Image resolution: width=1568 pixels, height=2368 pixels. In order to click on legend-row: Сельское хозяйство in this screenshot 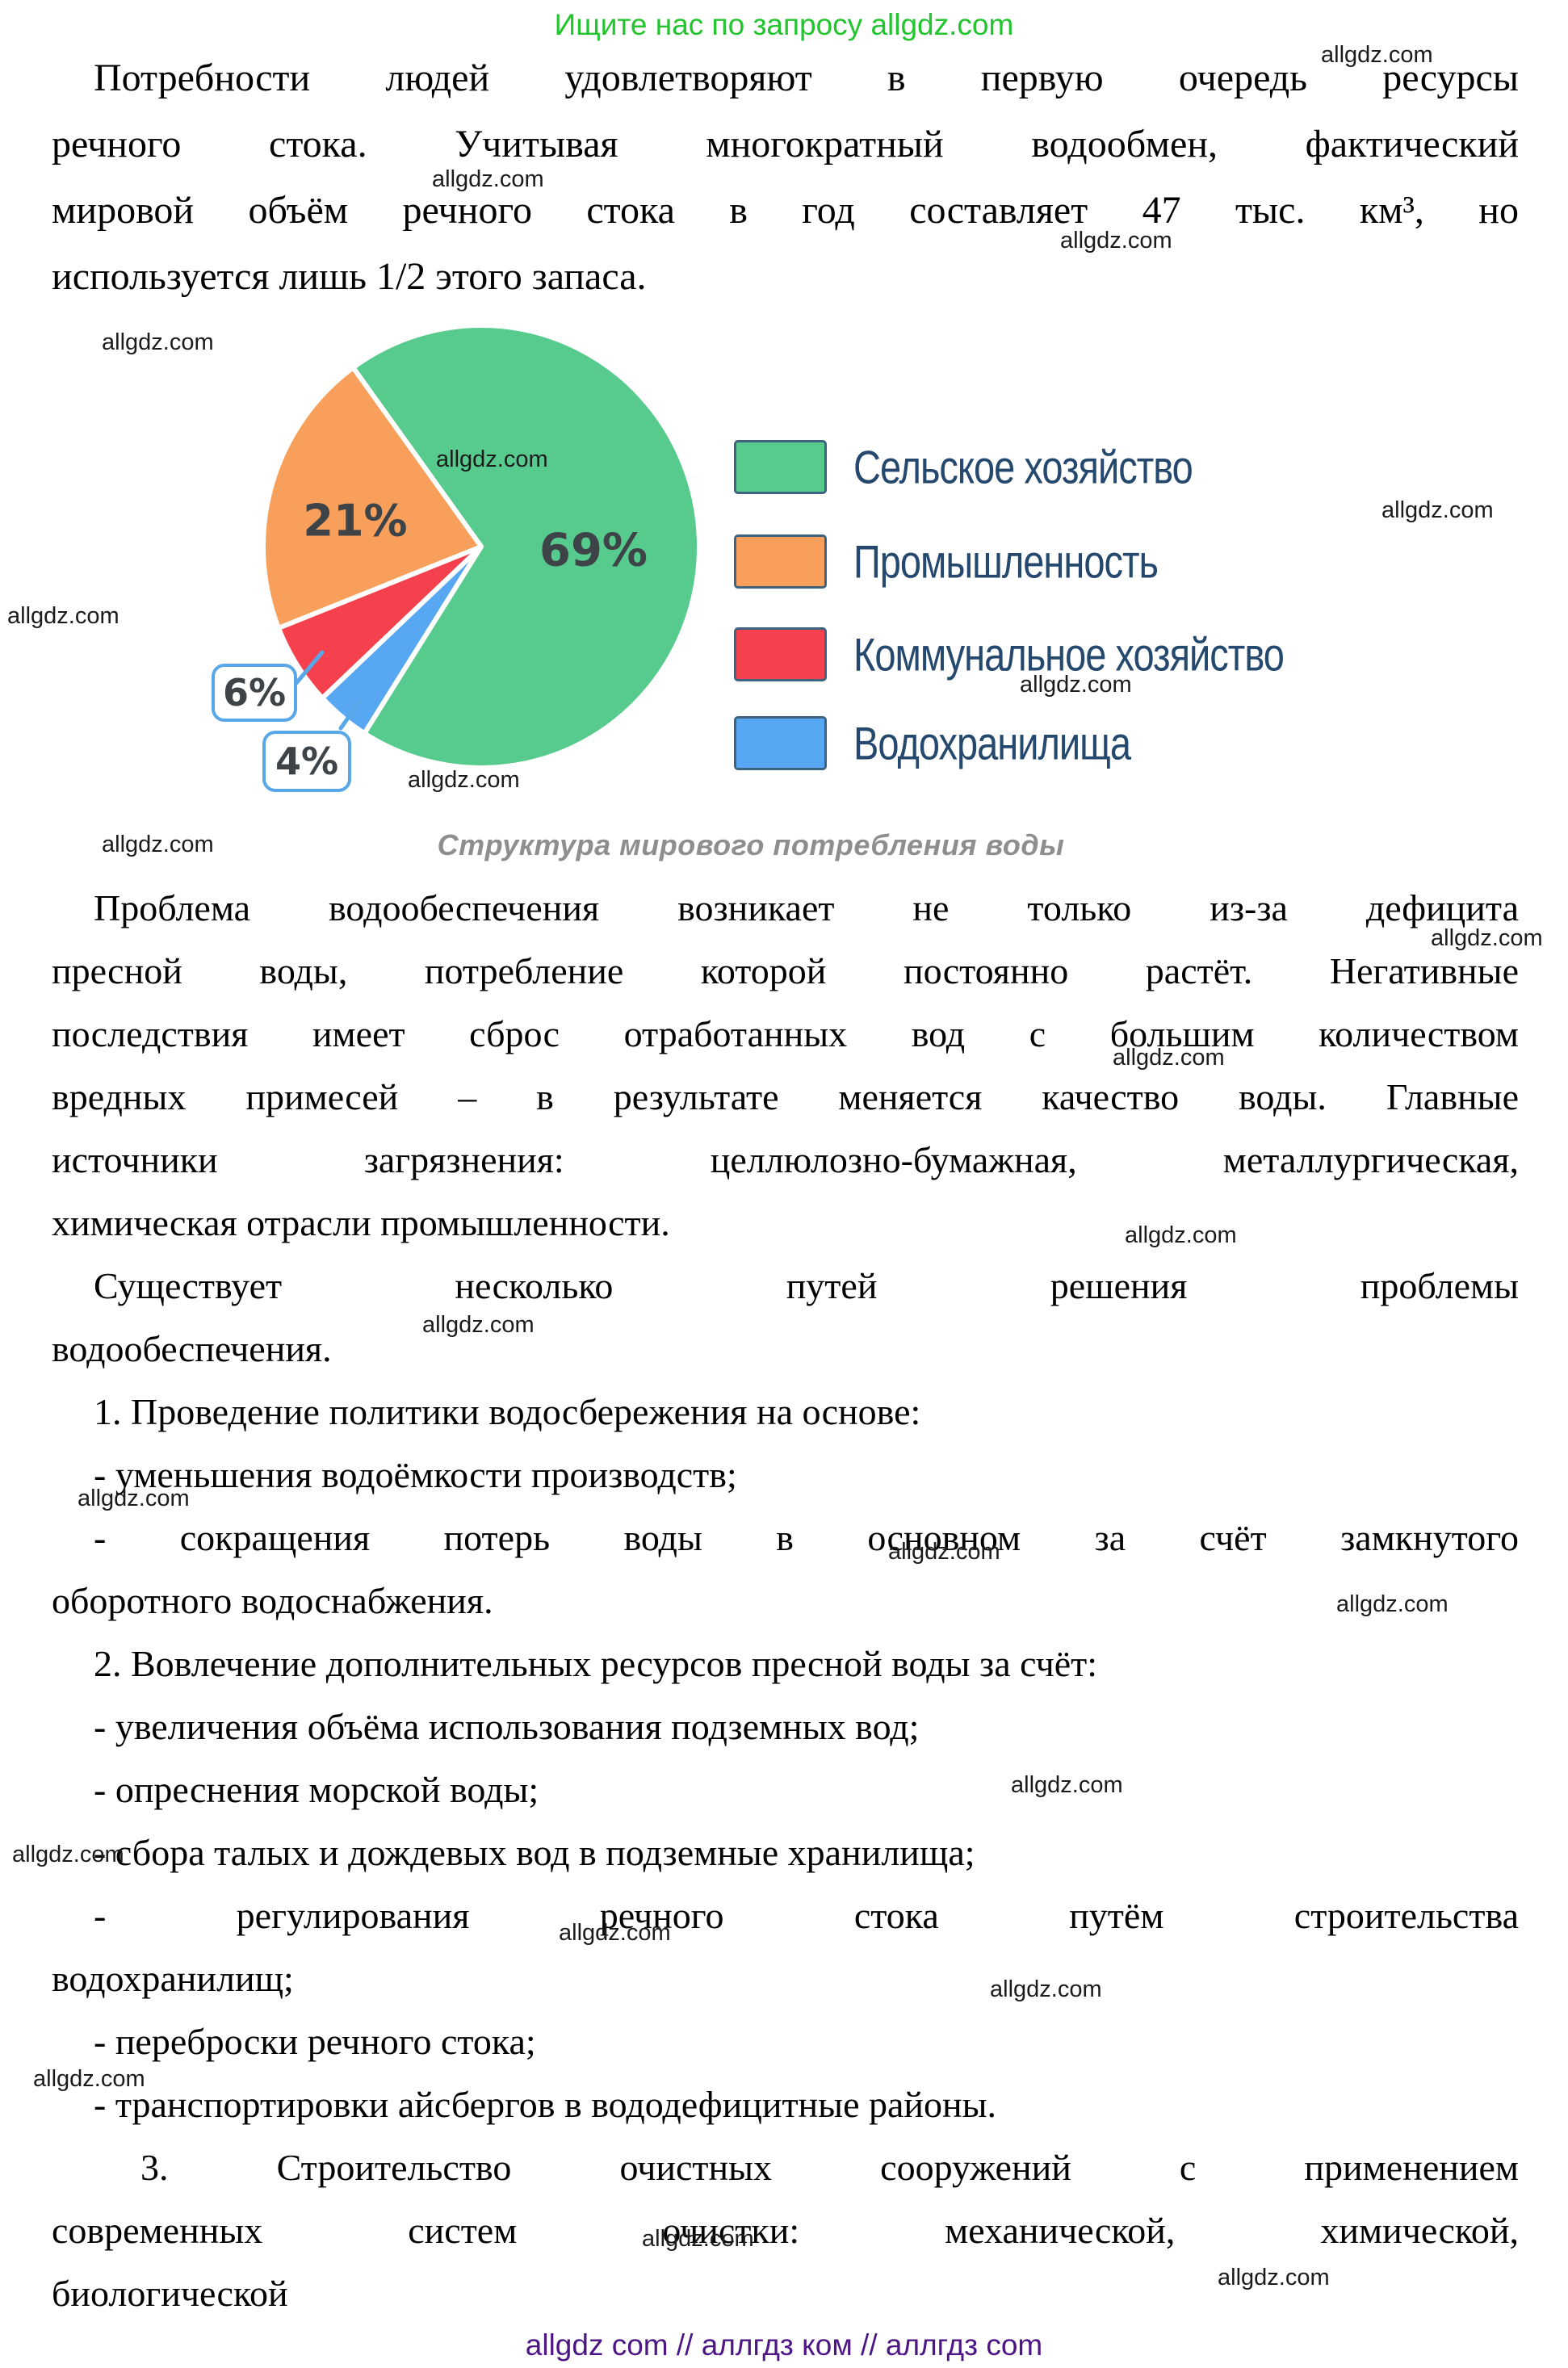, I will do `click(963, 467)`.